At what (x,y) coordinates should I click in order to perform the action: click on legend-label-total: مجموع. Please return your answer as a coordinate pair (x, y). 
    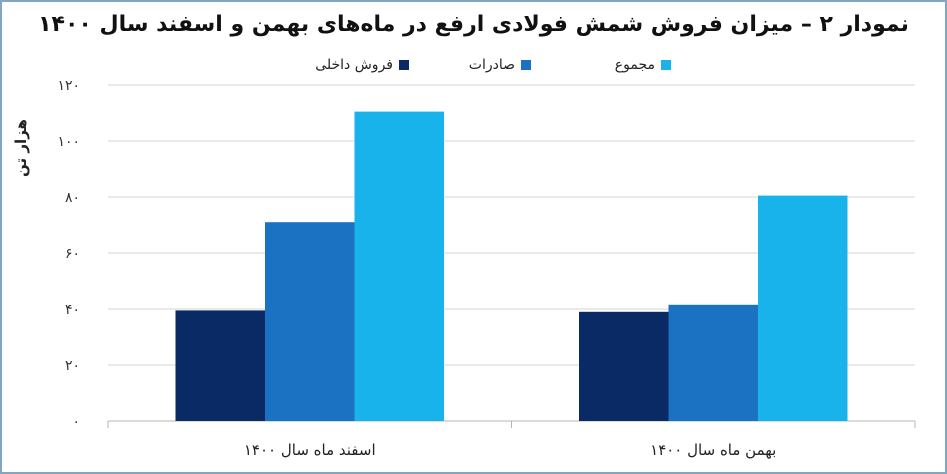
    Looking at the image, I should click on (634, 65).